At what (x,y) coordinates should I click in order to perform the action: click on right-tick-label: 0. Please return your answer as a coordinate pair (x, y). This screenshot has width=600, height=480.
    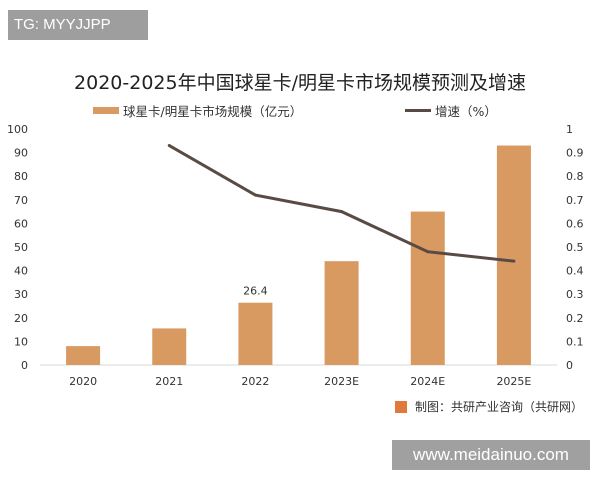
    Looking at the image, I should click on (569, 365).